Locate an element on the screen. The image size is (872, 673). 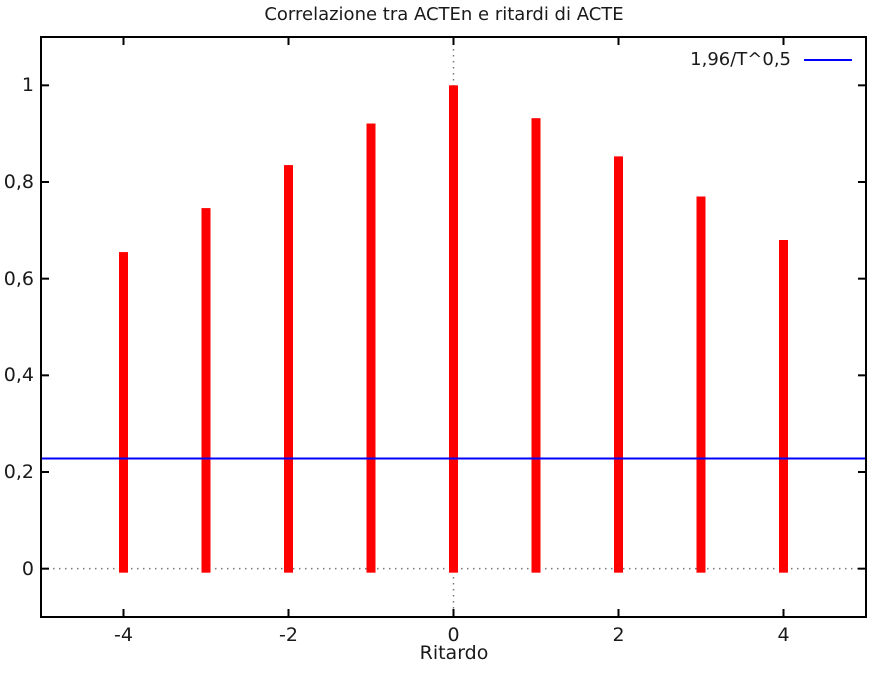
chart-title: Correlazione tra ACTEn e ritardi di ACTE is located at coordinates (444, 14).